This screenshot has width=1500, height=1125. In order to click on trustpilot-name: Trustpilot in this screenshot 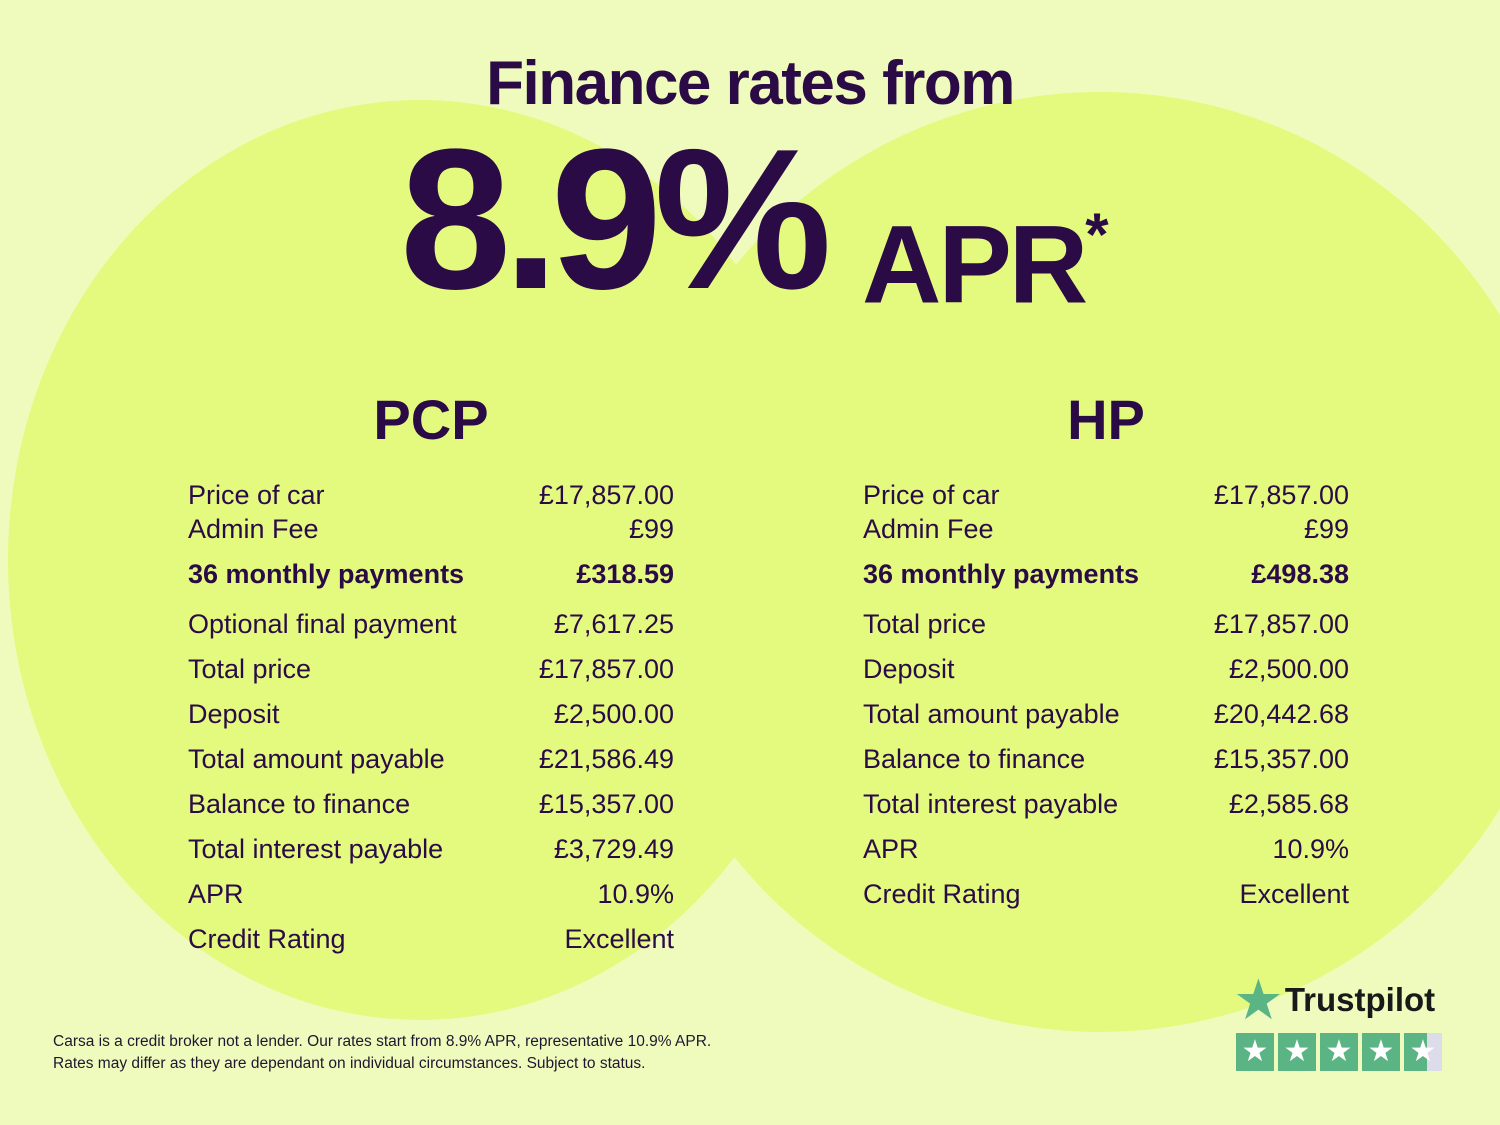, I will do `click(1360, 999)`.